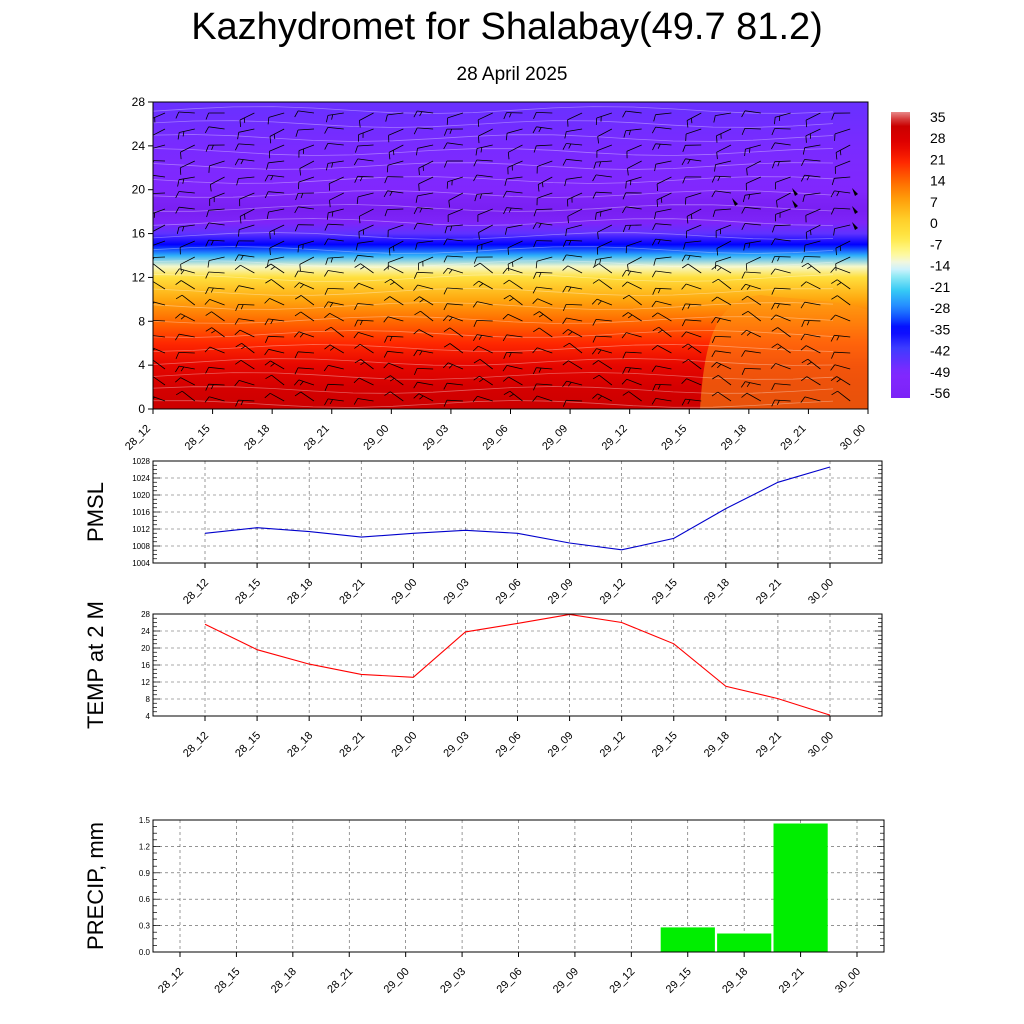 The height and width of the screenshot is (1024, 1024). Describe the element at coordinates (145, 846) in the screenshot. I see `y-tick-label: 1.2` at that location.